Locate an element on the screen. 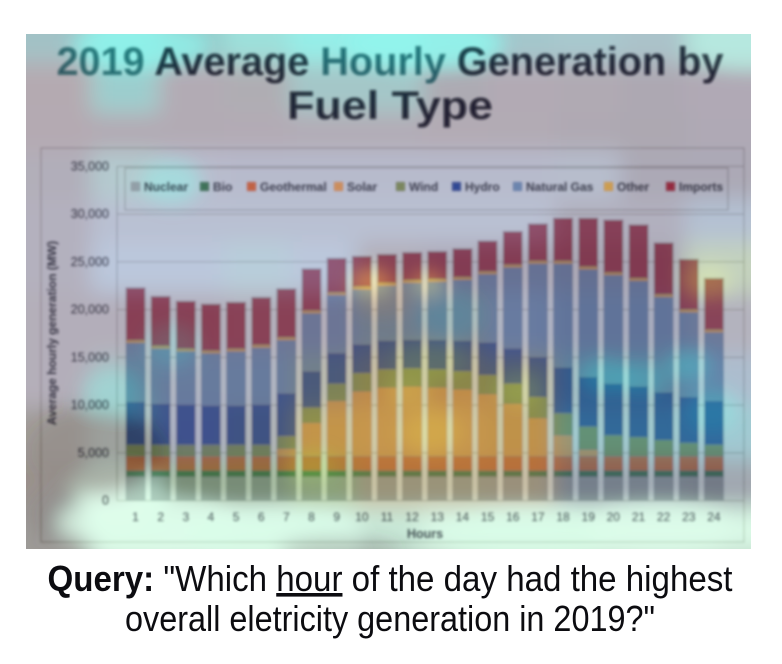  svg-text: 22 is located at coordinates (664, 517).